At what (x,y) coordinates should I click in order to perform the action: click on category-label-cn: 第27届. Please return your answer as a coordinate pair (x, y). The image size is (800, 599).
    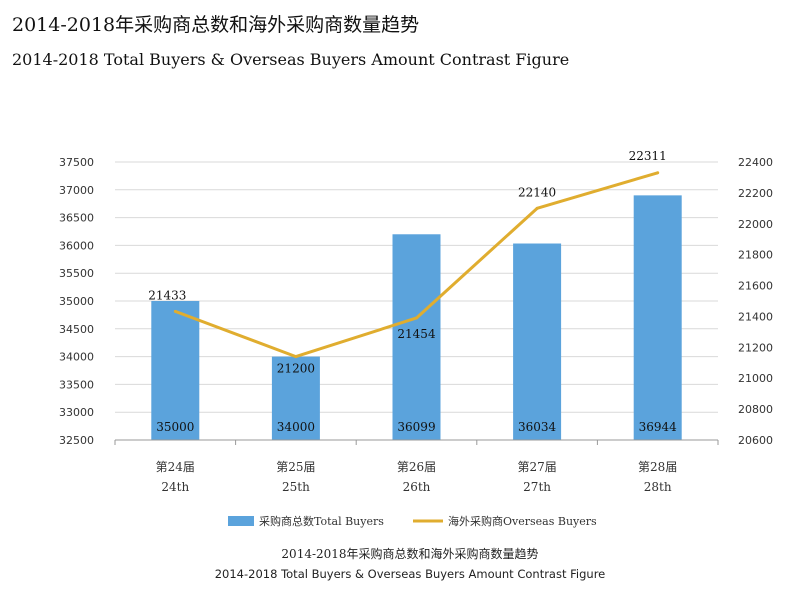
    Looking at the image, I should click on (536, 467).